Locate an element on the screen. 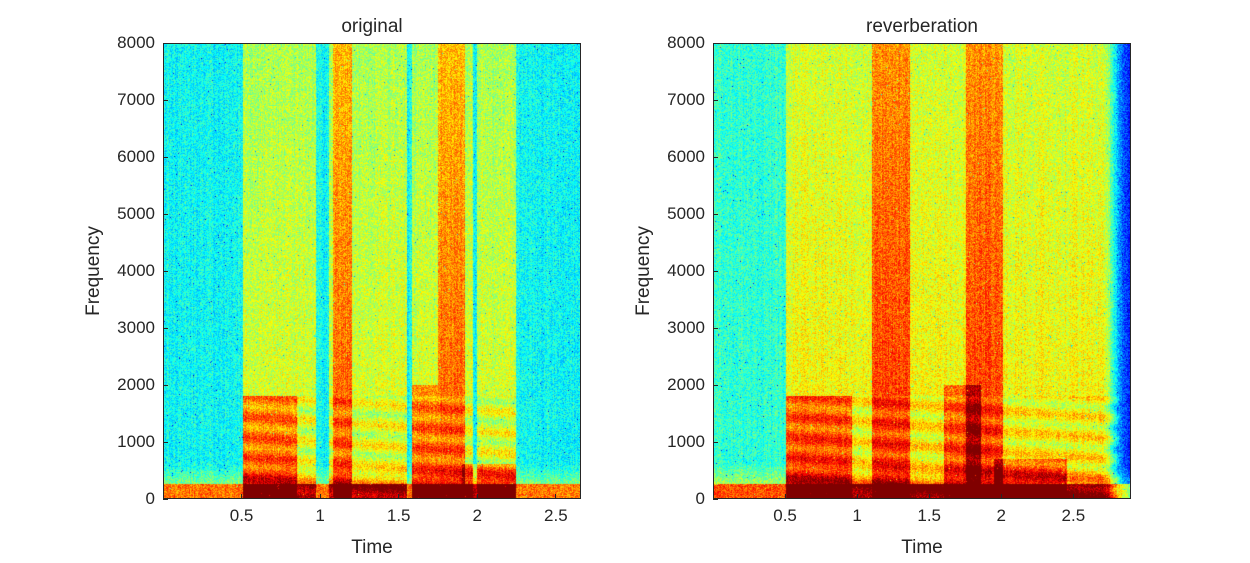 This screenshot has width=1250, height=563. chart-title: original is located at coordinates (372, 26).